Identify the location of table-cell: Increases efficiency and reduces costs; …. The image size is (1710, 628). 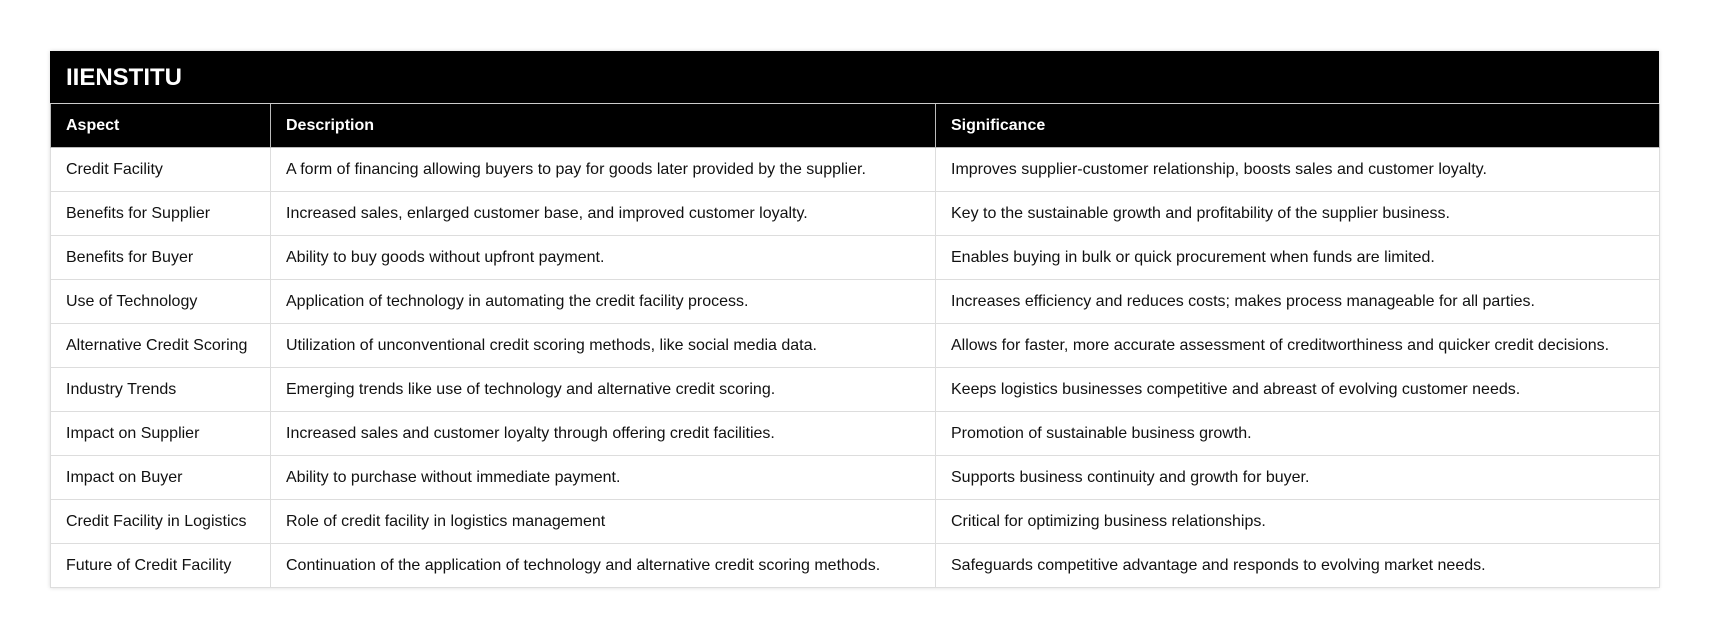
(1297, 301).